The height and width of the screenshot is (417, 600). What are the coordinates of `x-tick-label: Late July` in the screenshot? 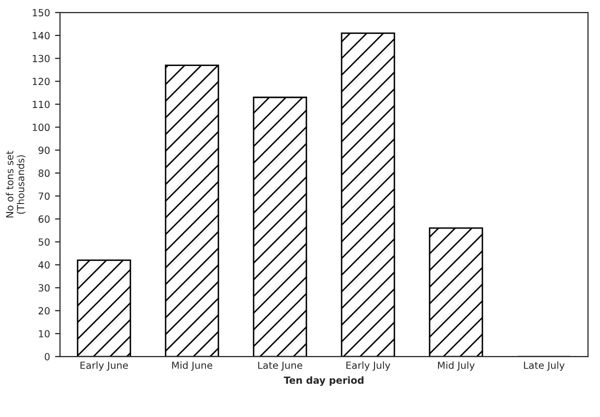 It's located at (544, 366).